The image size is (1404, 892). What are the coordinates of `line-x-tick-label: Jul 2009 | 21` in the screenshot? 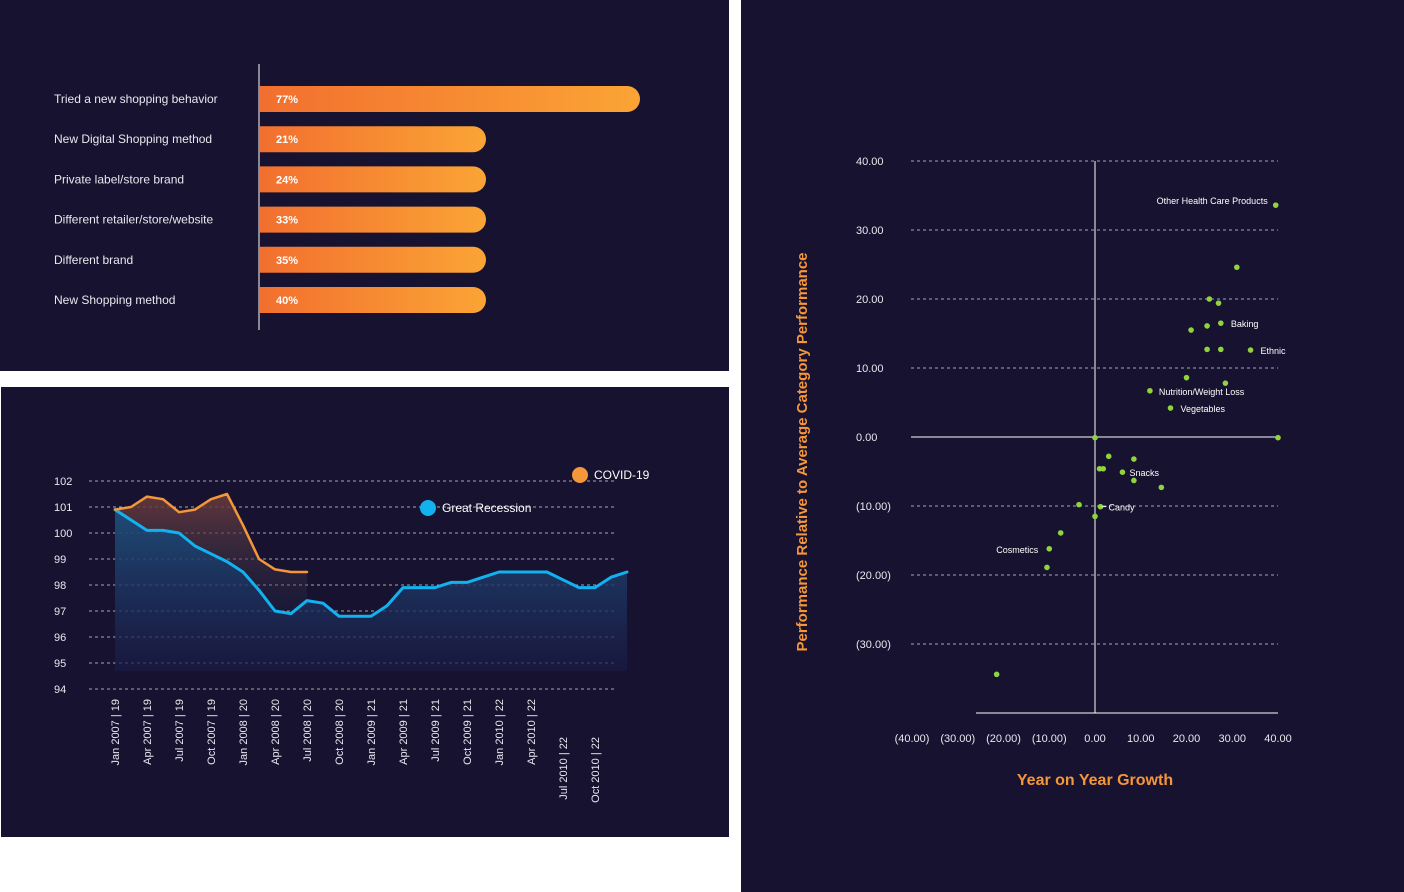 It's located at (436, 730).